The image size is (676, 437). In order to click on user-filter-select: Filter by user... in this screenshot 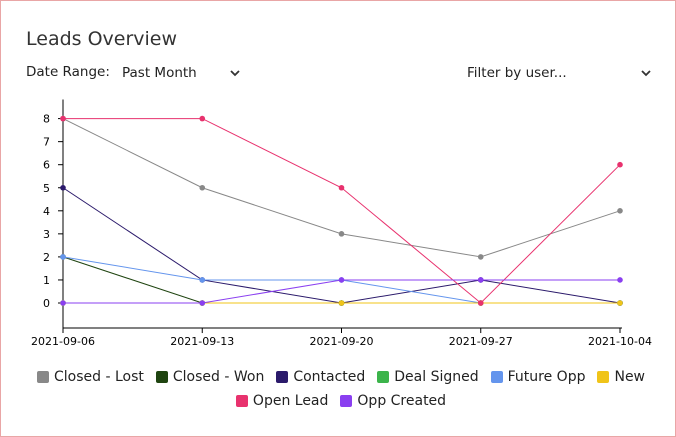, I will do `click(560, 73)`.